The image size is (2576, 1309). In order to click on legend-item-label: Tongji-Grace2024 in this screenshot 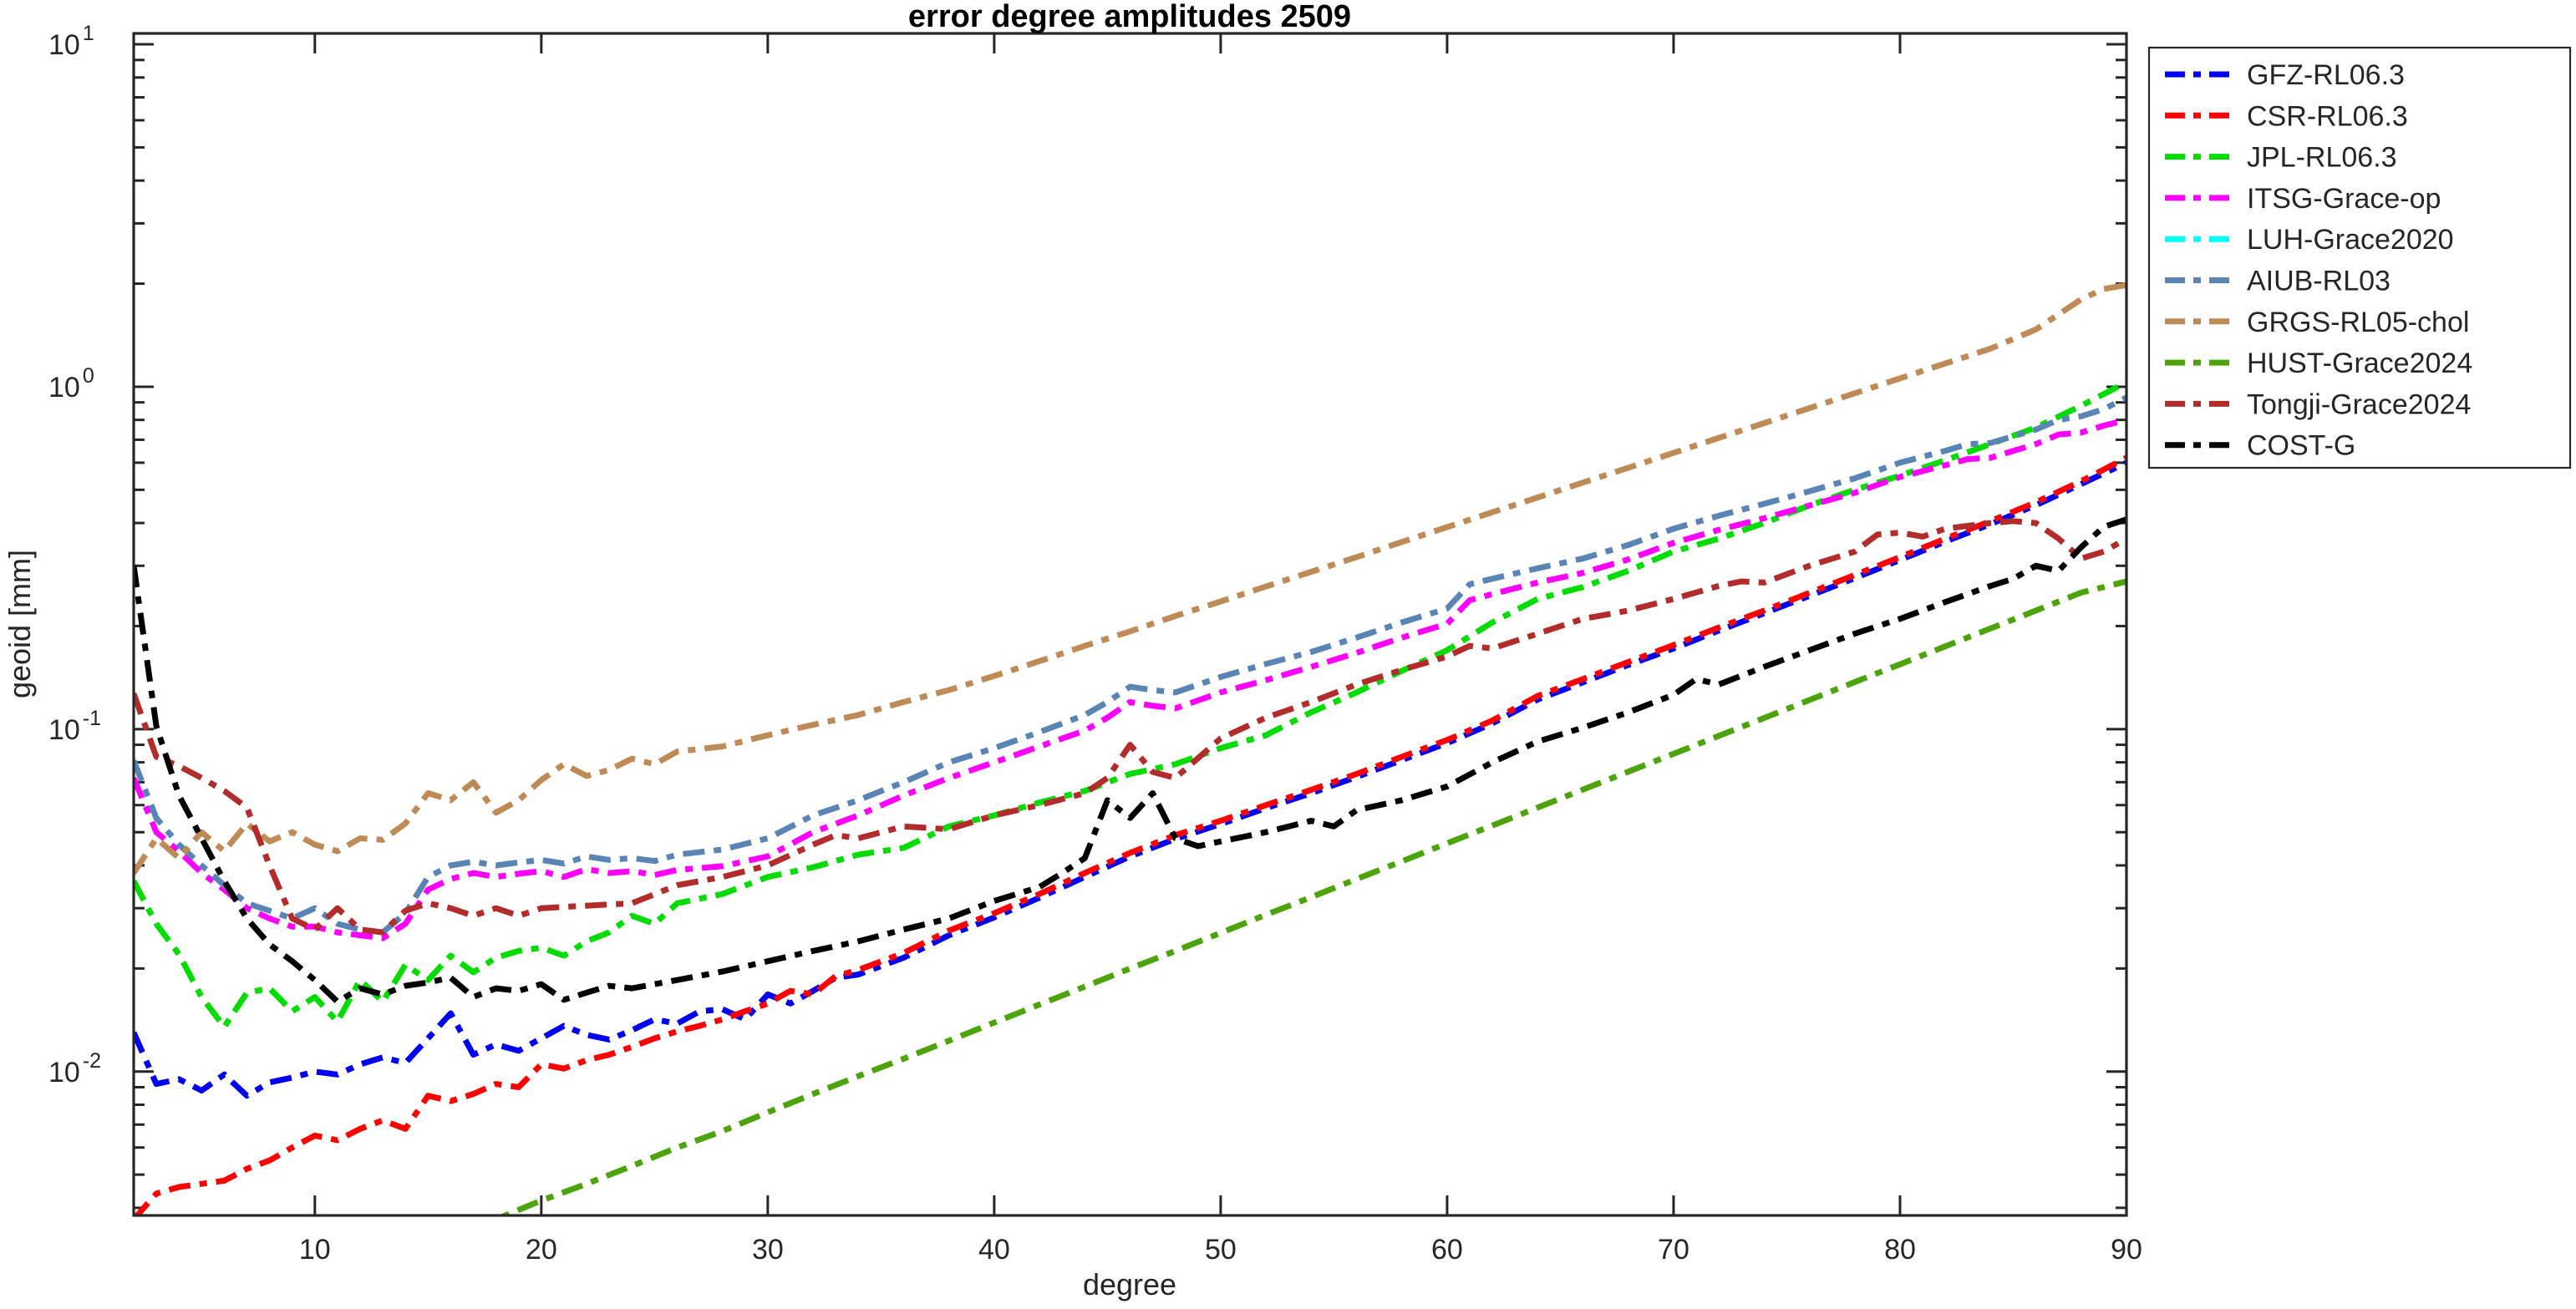, I will do `click(2359, 404)`.